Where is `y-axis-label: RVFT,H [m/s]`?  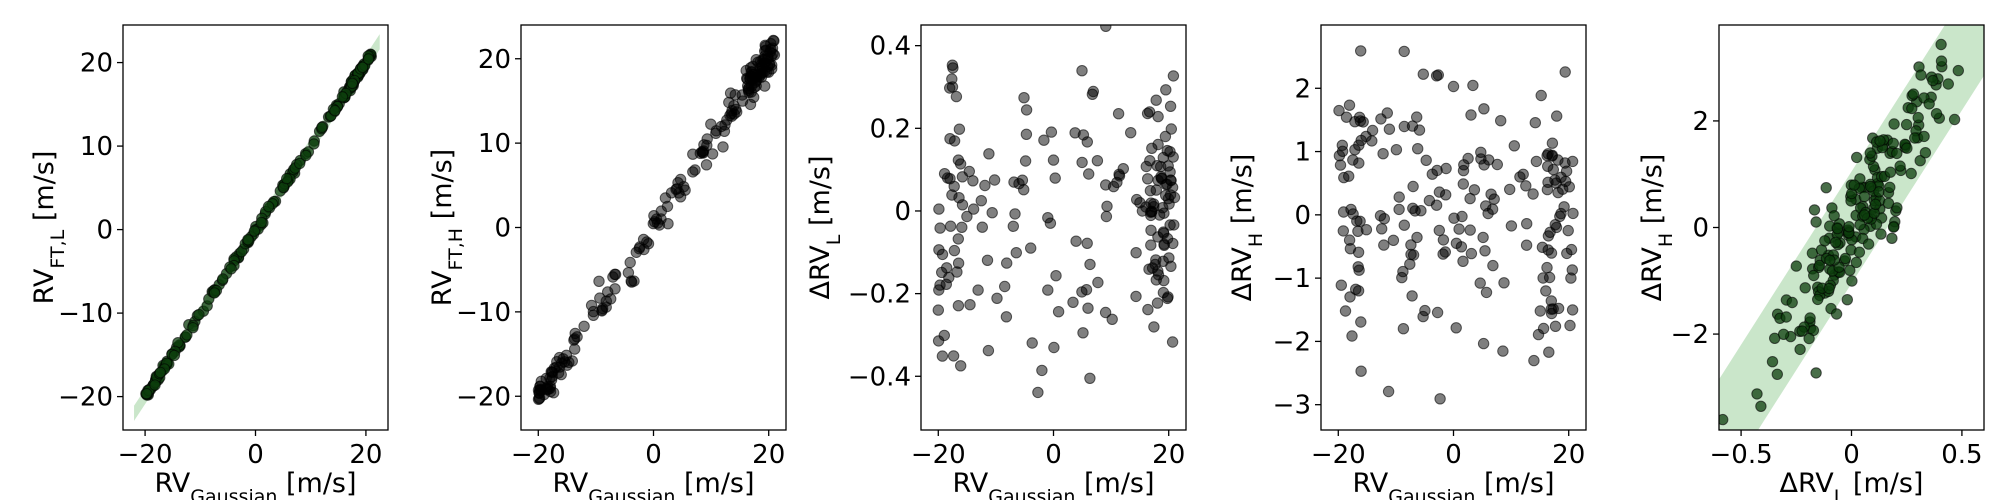
y-axis-label: RVFT,H [m/s] is located at coordinates (447, 227).